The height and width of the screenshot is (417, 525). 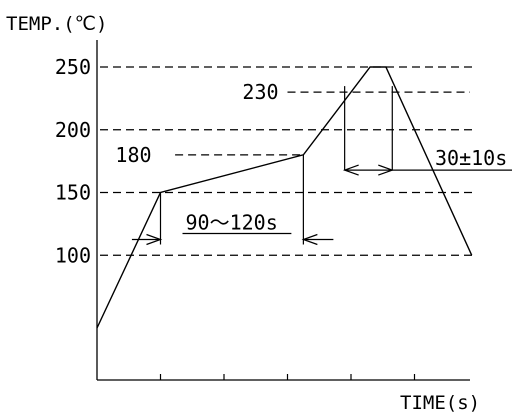 What do you see at coordinates (73, 193) in the screenshot?
I see `y-tick-label-150: 150` at bounding box center [73, 193].